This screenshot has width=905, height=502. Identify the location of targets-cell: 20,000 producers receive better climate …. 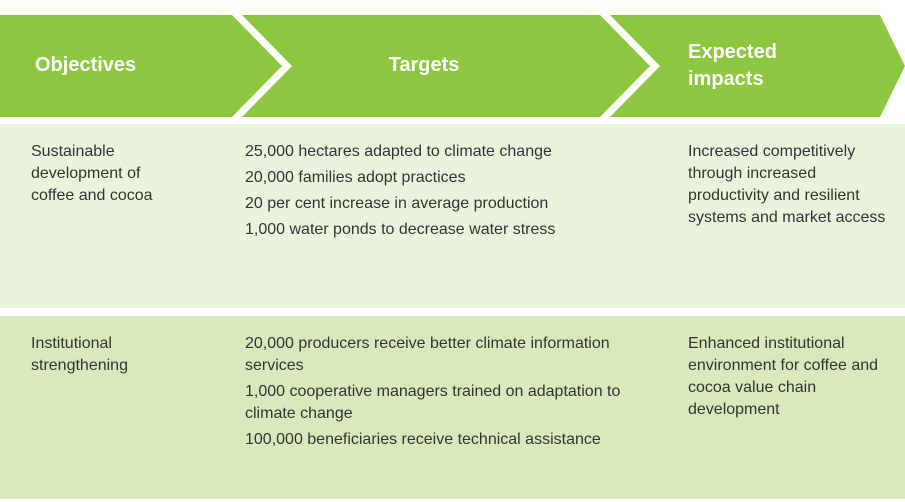
(445, 394).